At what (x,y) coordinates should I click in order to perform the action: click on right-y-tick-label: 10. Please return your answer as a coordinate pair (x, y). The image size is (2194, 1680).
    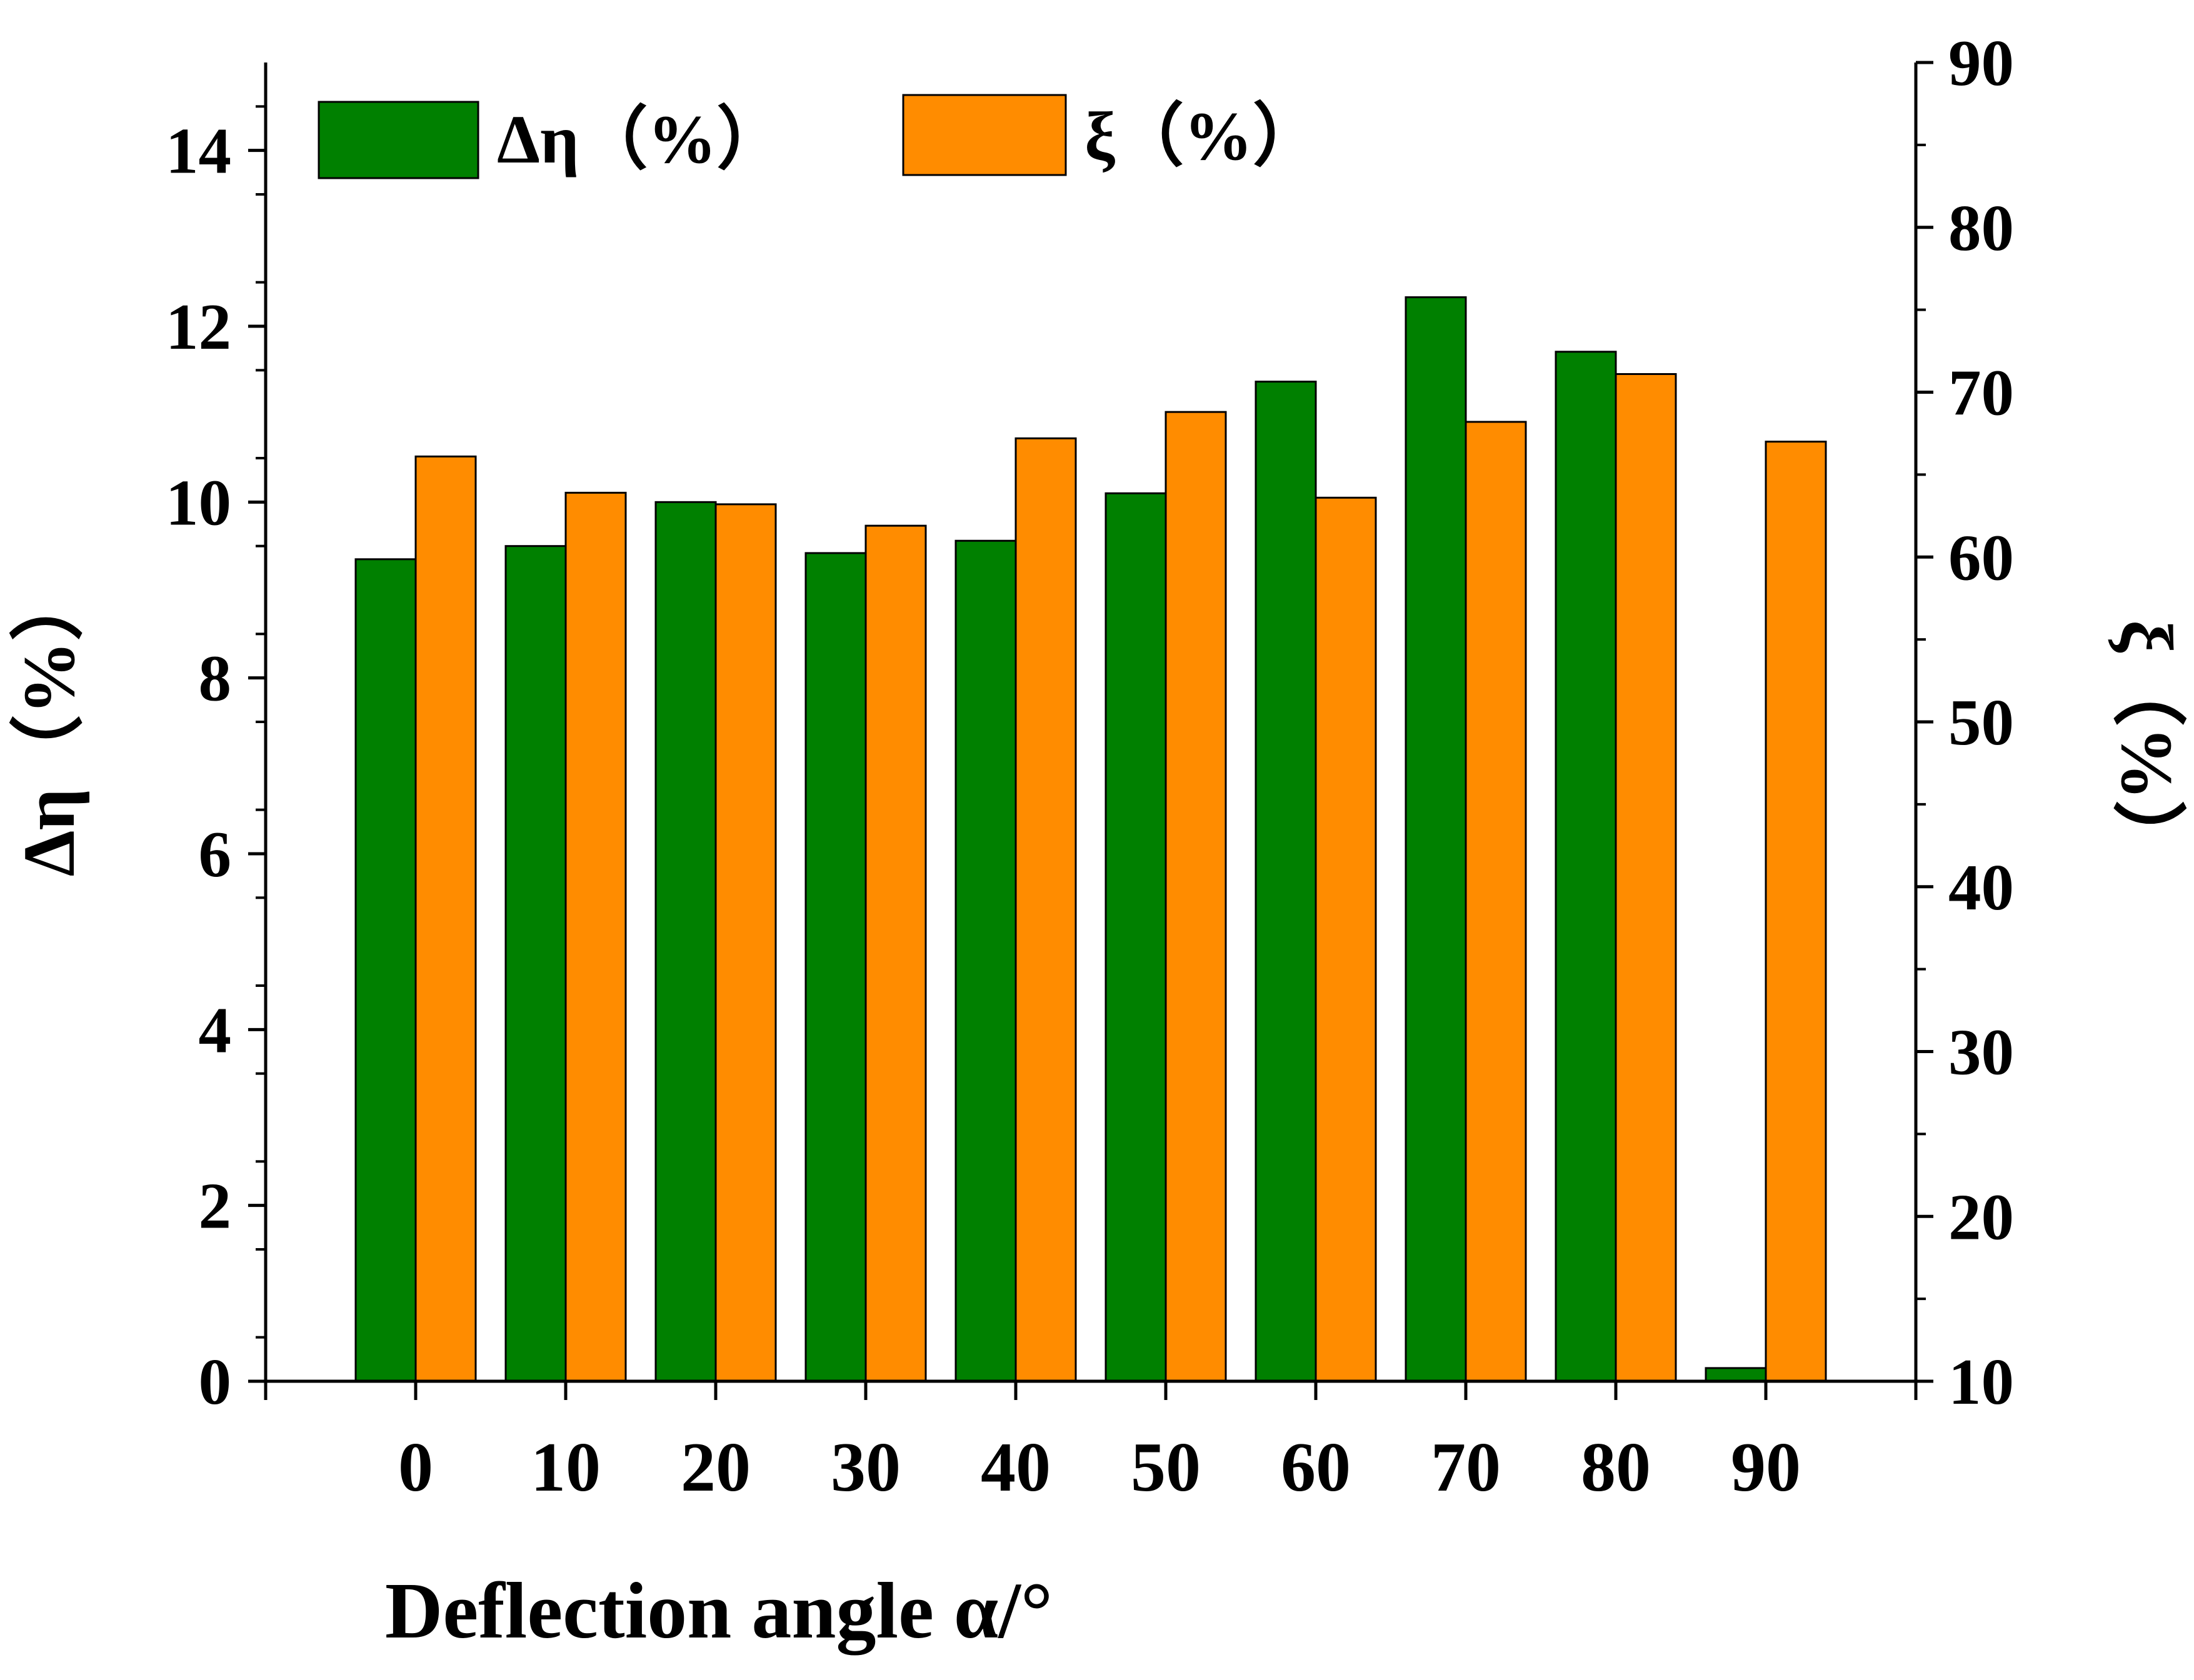
    Looking at the image, I should click on (1981, 1381).